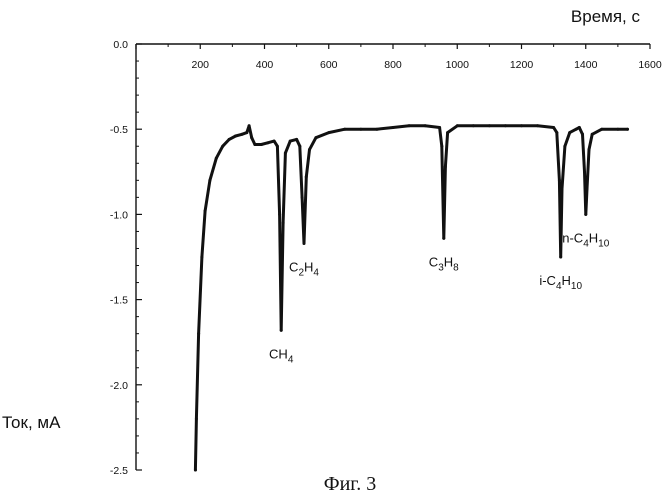 The width and height of the screenshot is (668, 500). I want to click on annotation-layer: CH4 C2H4 C3H8 i-C4H10 n-C4H10, so click(439, 297).